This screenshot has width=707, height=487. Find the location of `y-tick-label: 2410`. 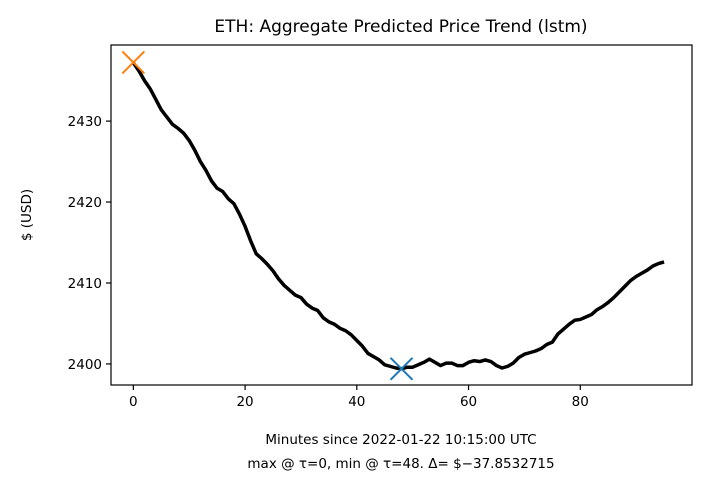

y-tick-label: 2410 is located at coordinates (85, 284).